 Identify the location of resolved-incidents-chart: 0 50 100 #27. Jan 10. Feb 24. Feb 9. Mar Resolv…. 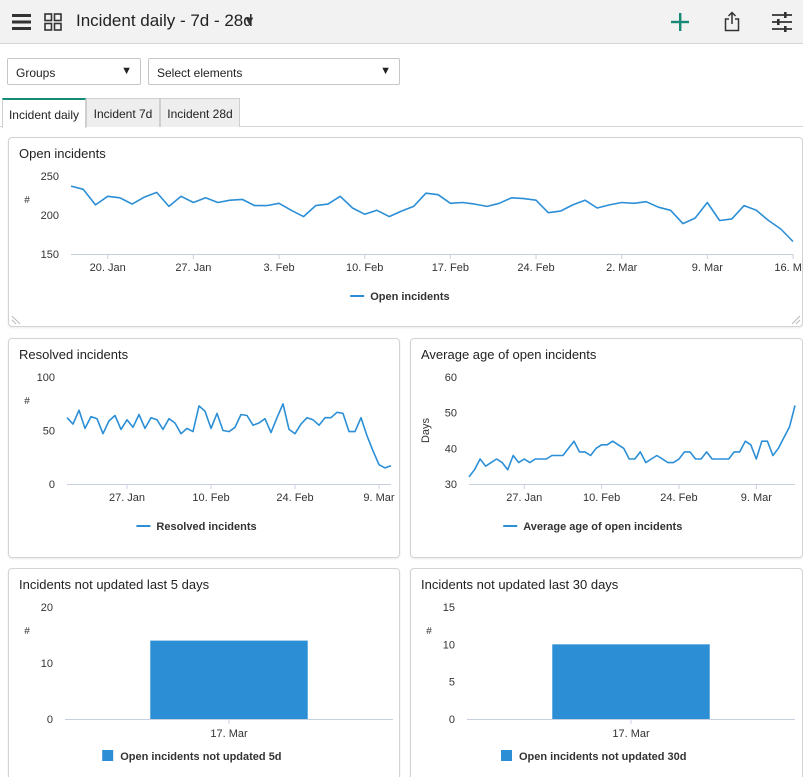
(209, 452).